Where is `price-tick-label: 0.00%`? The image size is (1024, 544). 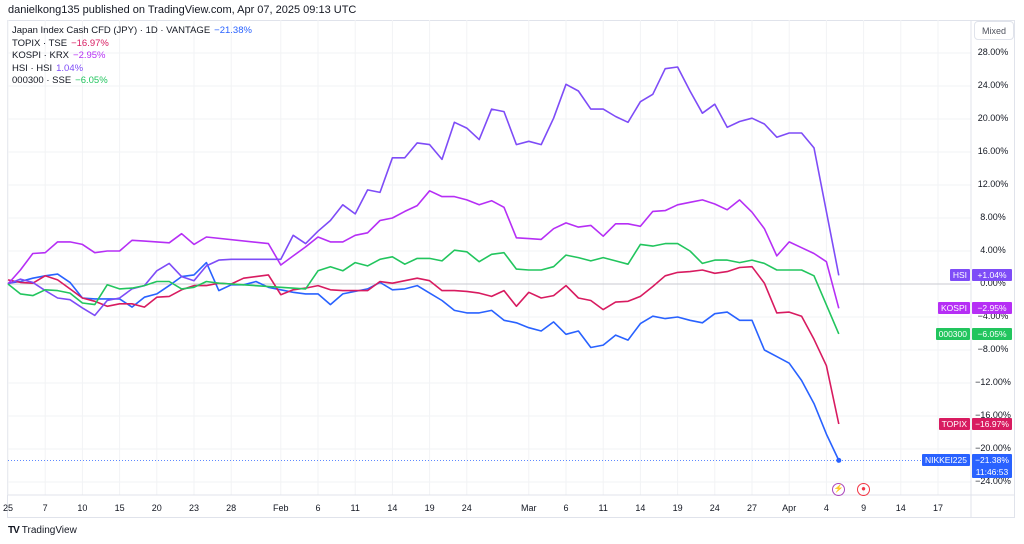
price-tick-label: 0.00% is located at coordinates (993, 283).